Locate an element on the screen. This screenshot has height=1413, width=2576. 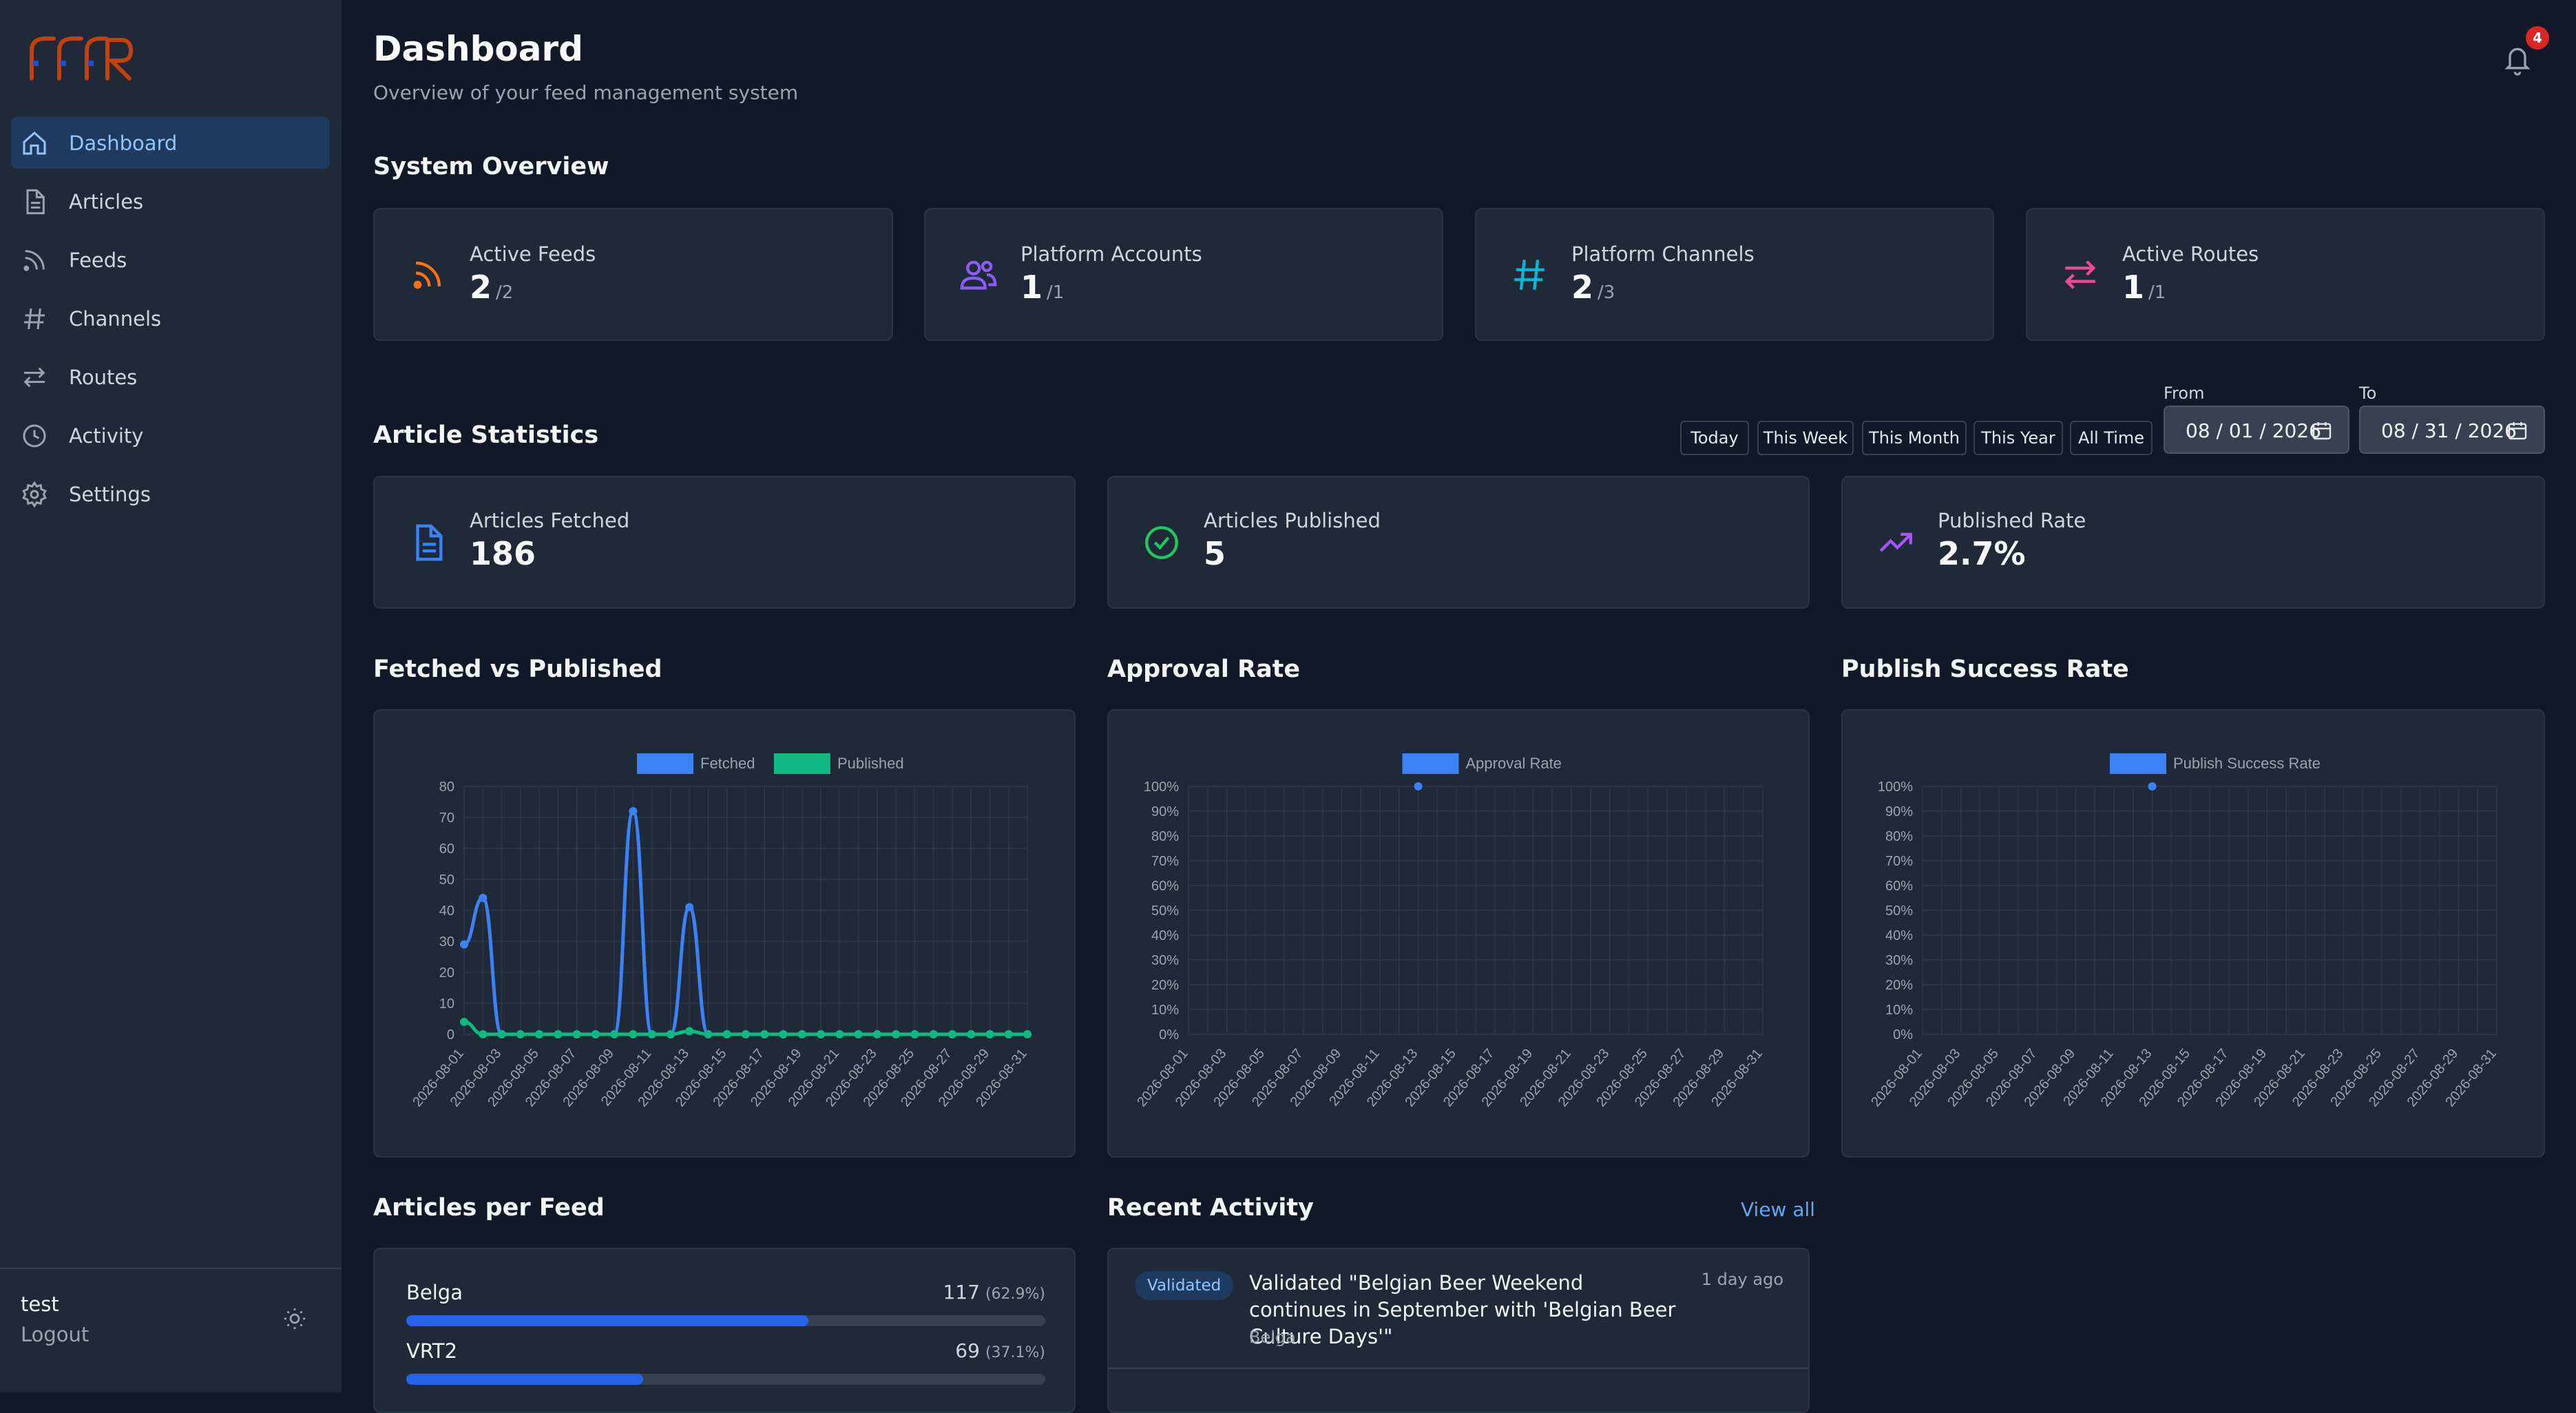
card-value: 2.7% is located at coordinates (1982, 553).